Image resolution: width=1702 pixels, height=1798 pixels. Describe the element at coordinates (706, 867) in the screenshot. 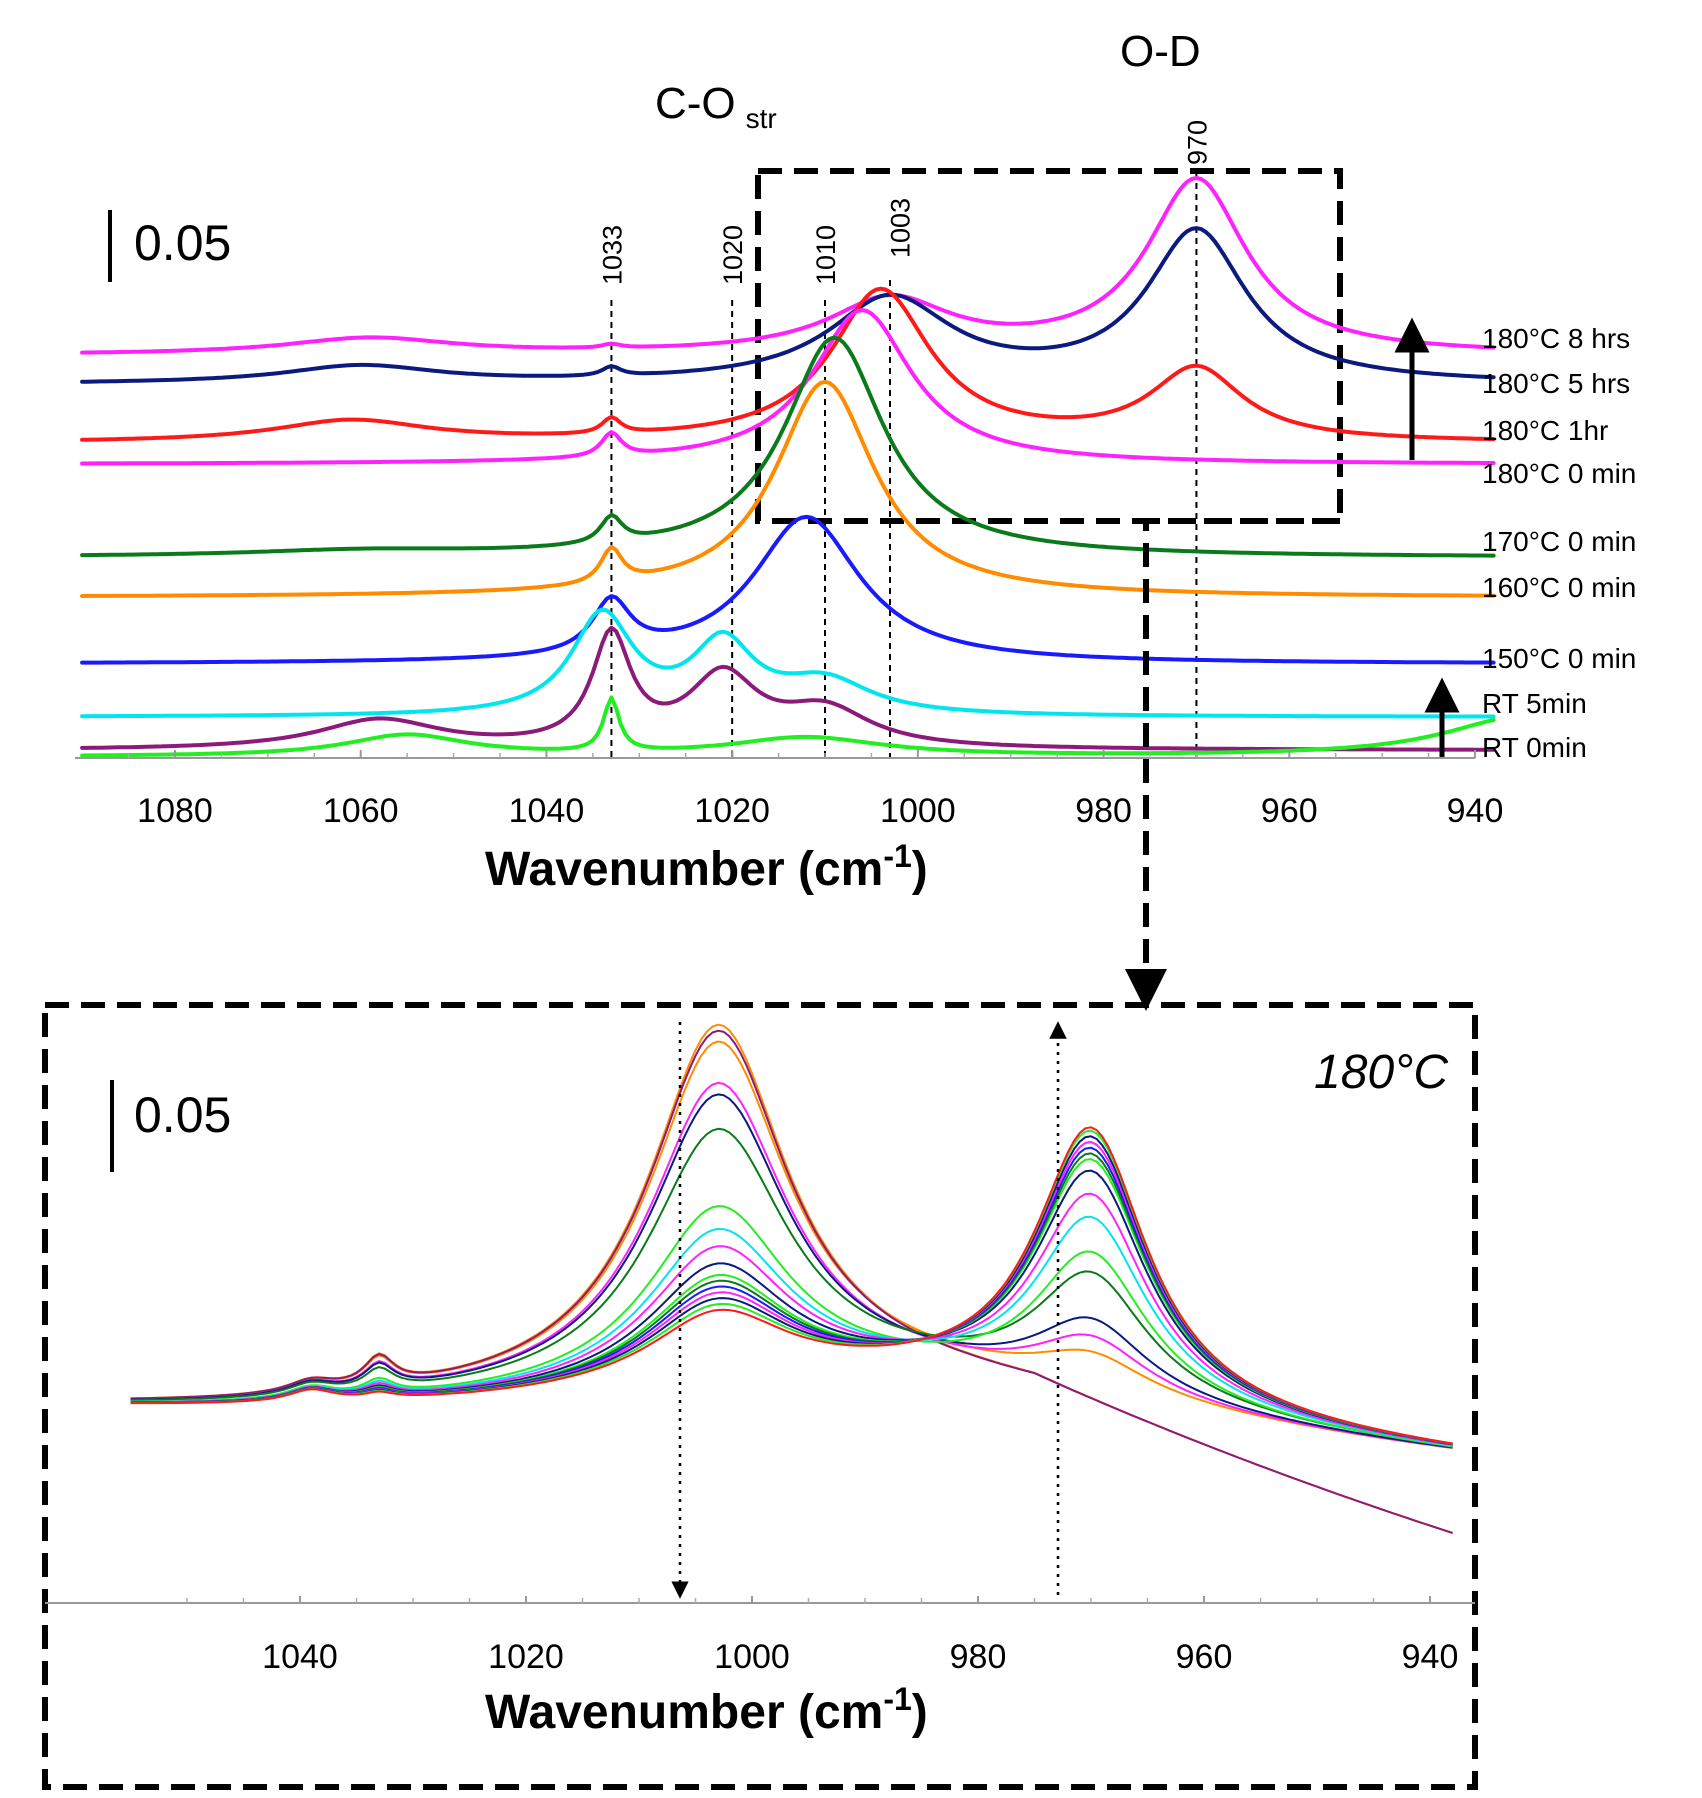

I see `top-x-axis-title: Wavenumber (cm-1)` at that location.